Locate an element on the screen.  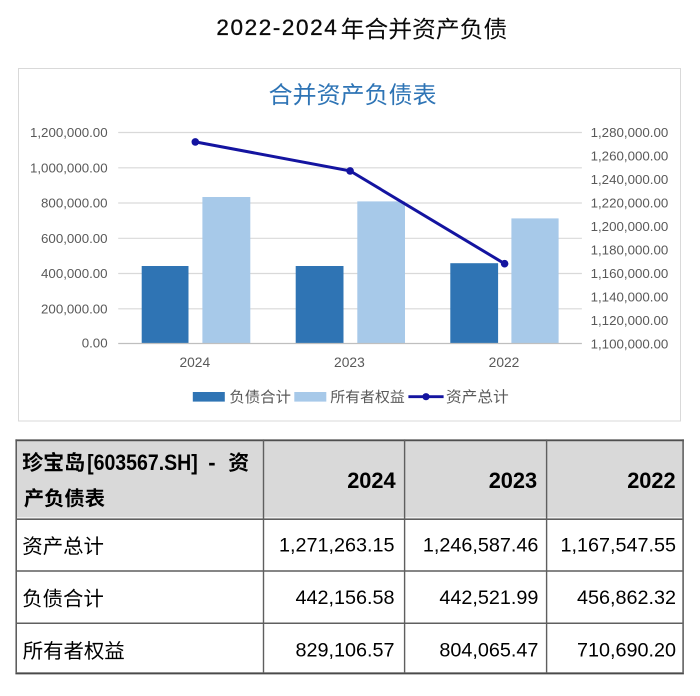
svg-text: 1,240,000.00 is located at coordinates (630, 179).